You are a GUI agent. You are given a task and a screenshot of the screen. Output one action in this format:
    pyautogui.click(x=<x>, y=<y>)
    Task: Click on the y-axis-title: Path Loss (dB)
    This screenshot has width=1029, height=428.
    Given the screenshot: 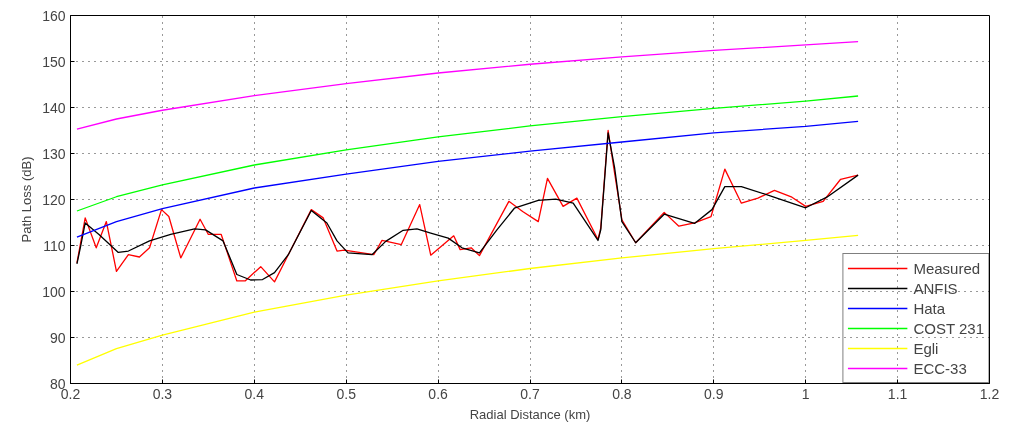 What is the action you would take?
    pyautogui.click(x=27, y=199)
    